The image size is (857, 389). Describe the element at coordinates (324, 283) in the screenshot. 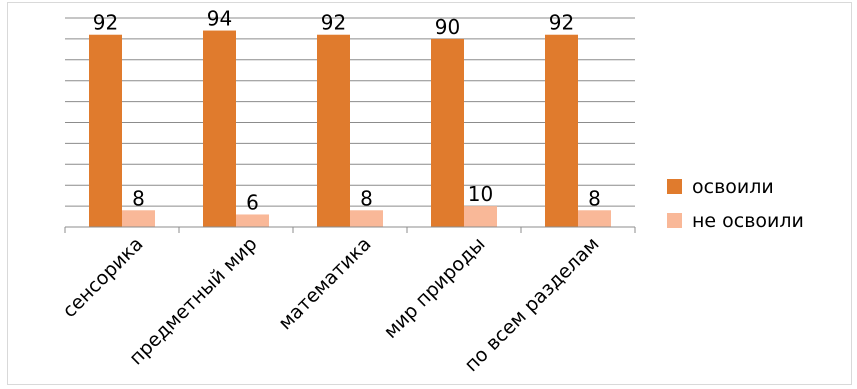

I see `category-label: математика` at that location.